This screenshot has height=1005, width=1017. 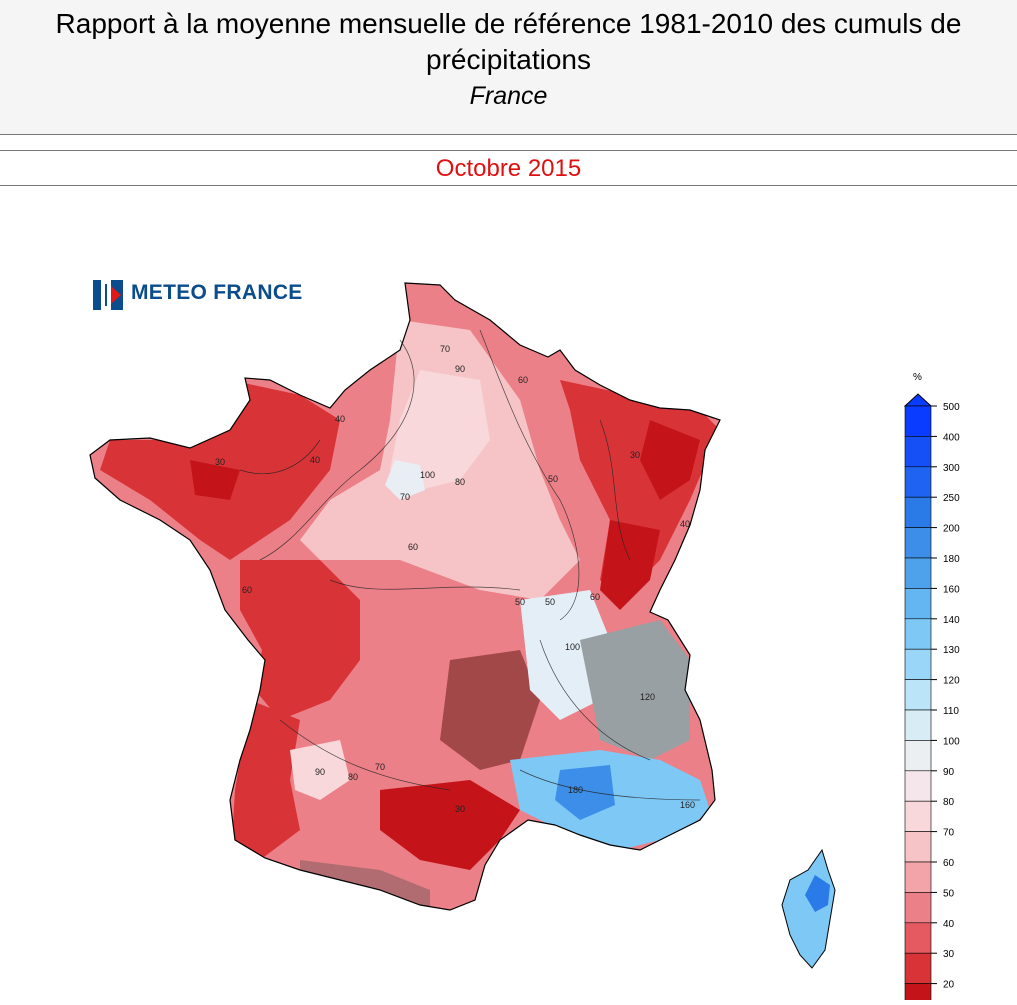 What do you see at coordinates (266, 780) in the screenshot?
I see `aquitaine-dry-zone` at bounding box center [266, 780].